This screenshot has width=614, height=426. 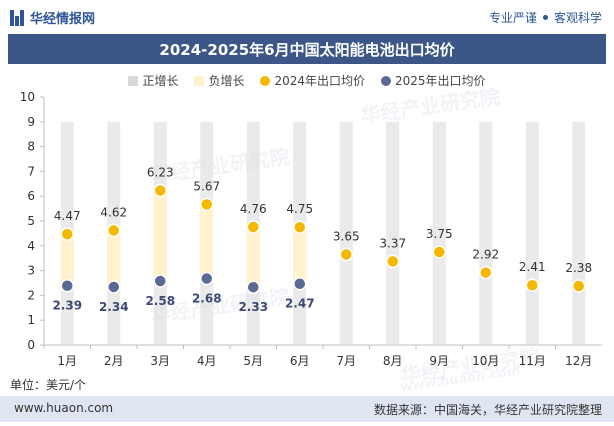 What do you see at coordinates (31, 122) in the screenshot?
I see `y-tick-label: 9` at bounding box center [31, 122].